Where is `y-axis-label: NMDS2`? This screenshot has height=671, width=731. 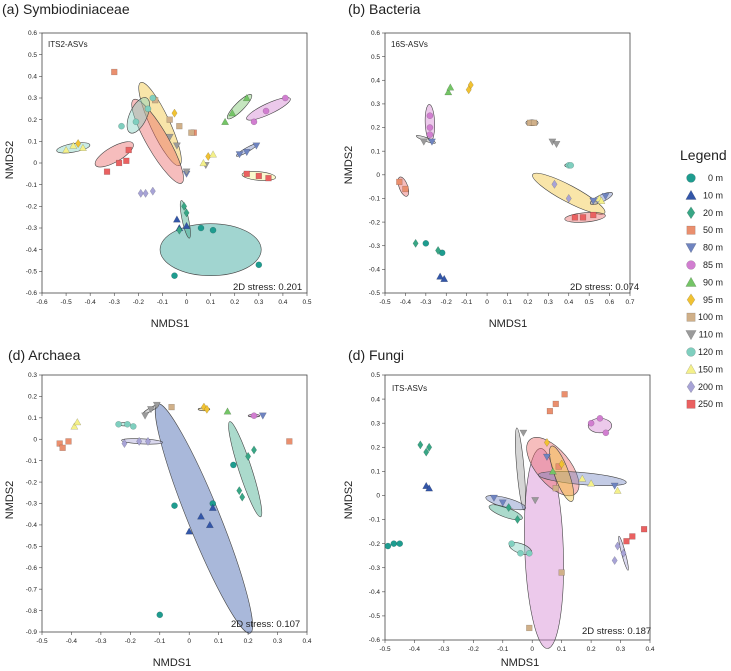
y-axis-label: NMDS2 is located at coordinates (10, 160).